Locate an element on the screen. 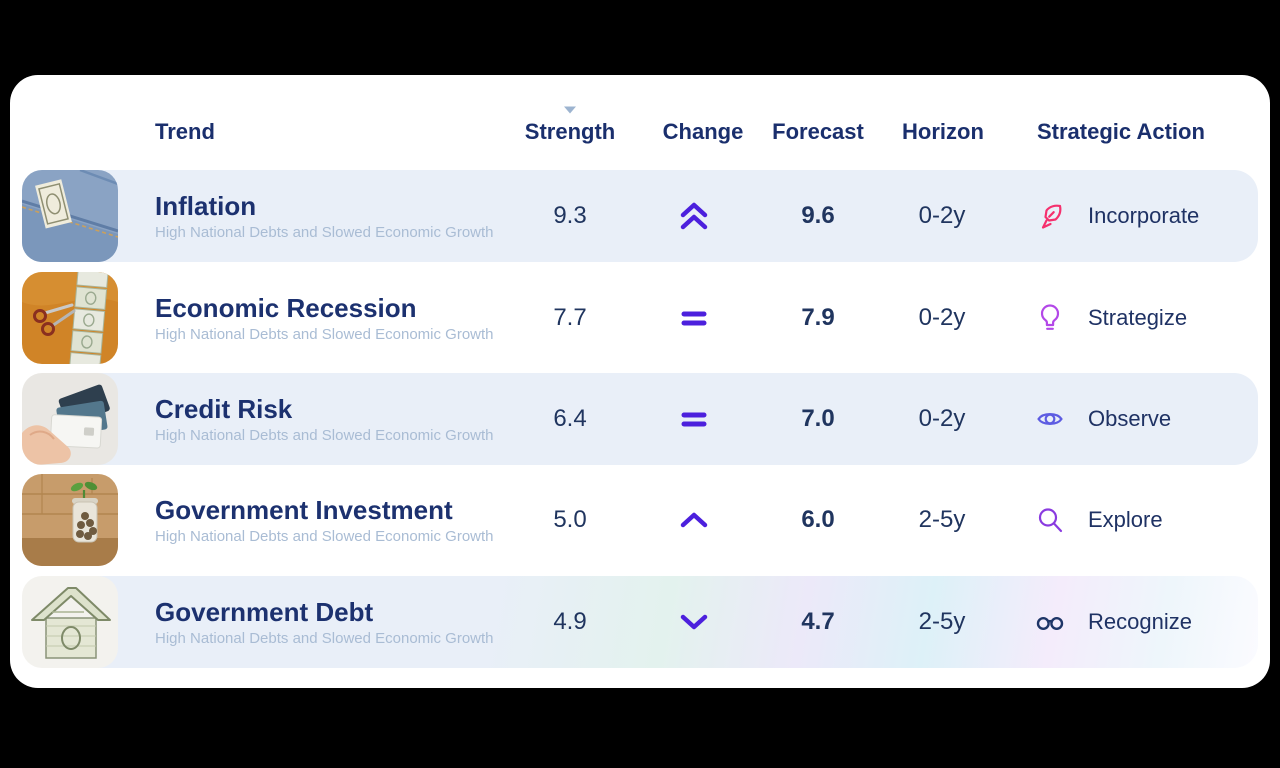 This screenshot has width=1280, height=768. eye-icon is located at coordinates (1050, 419).